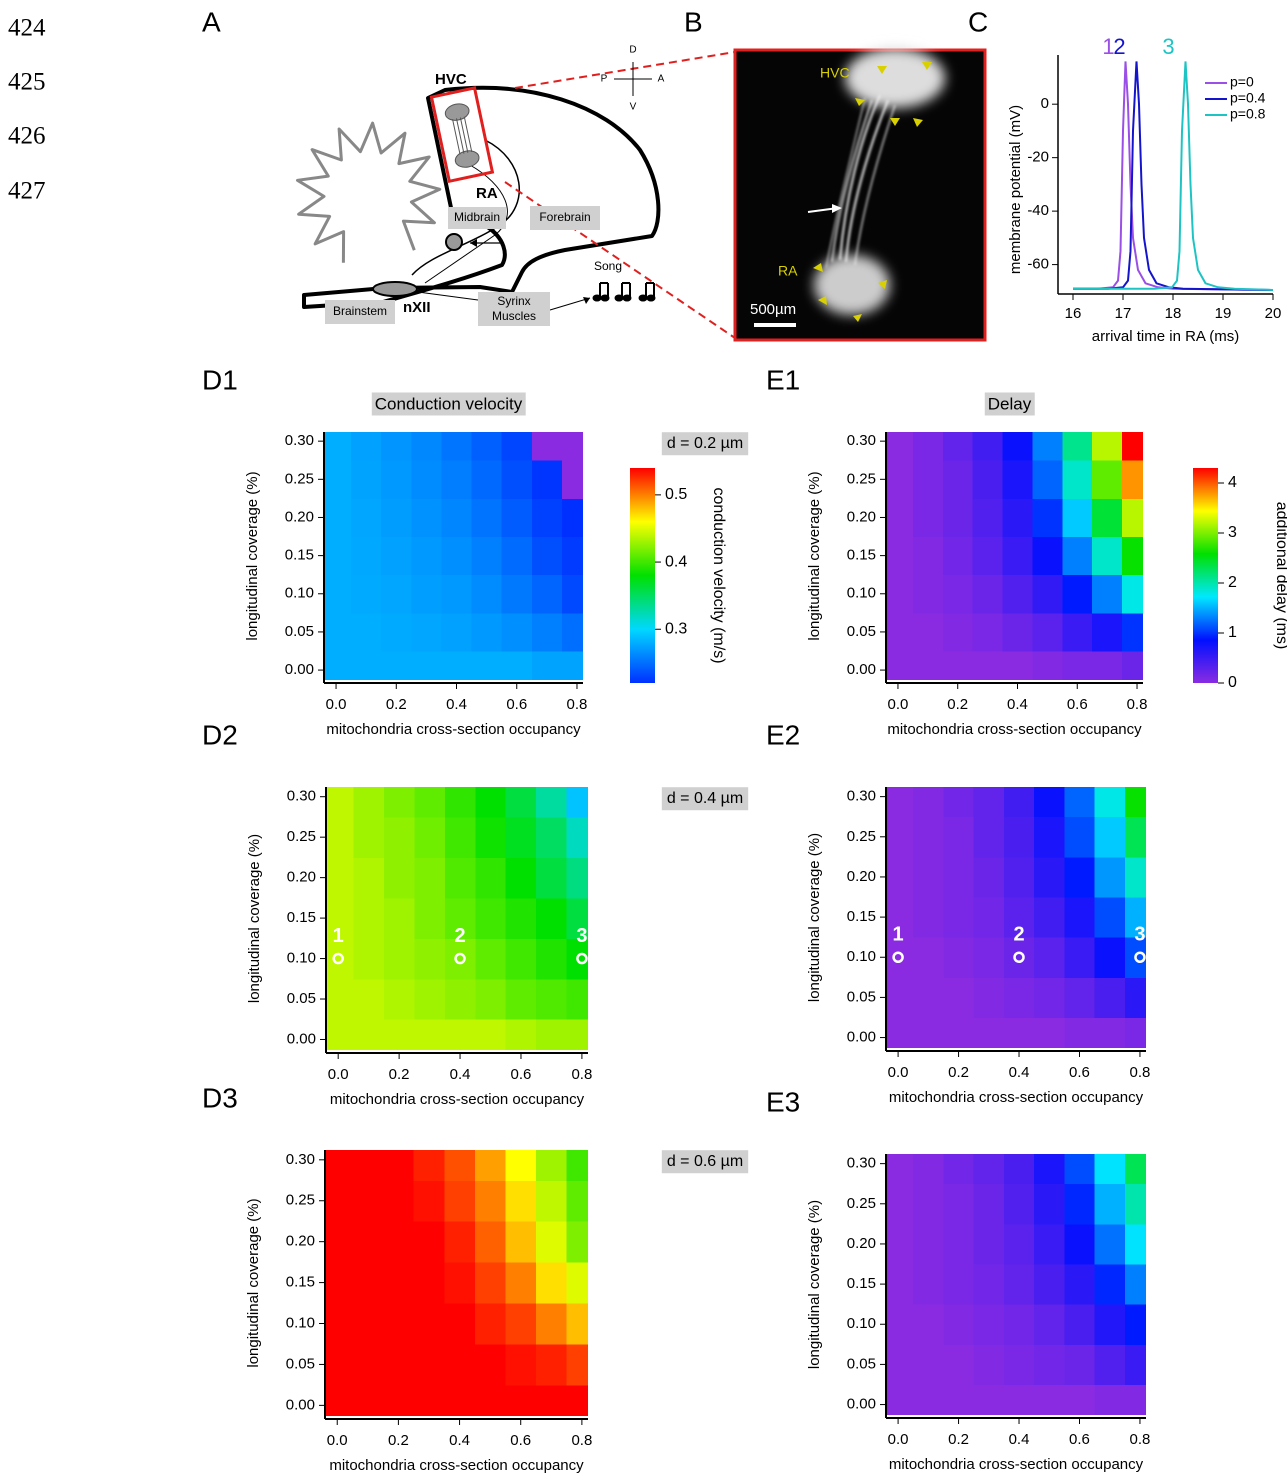  I want to click on colorbar-tick-label: 3, so click(1232, 532).